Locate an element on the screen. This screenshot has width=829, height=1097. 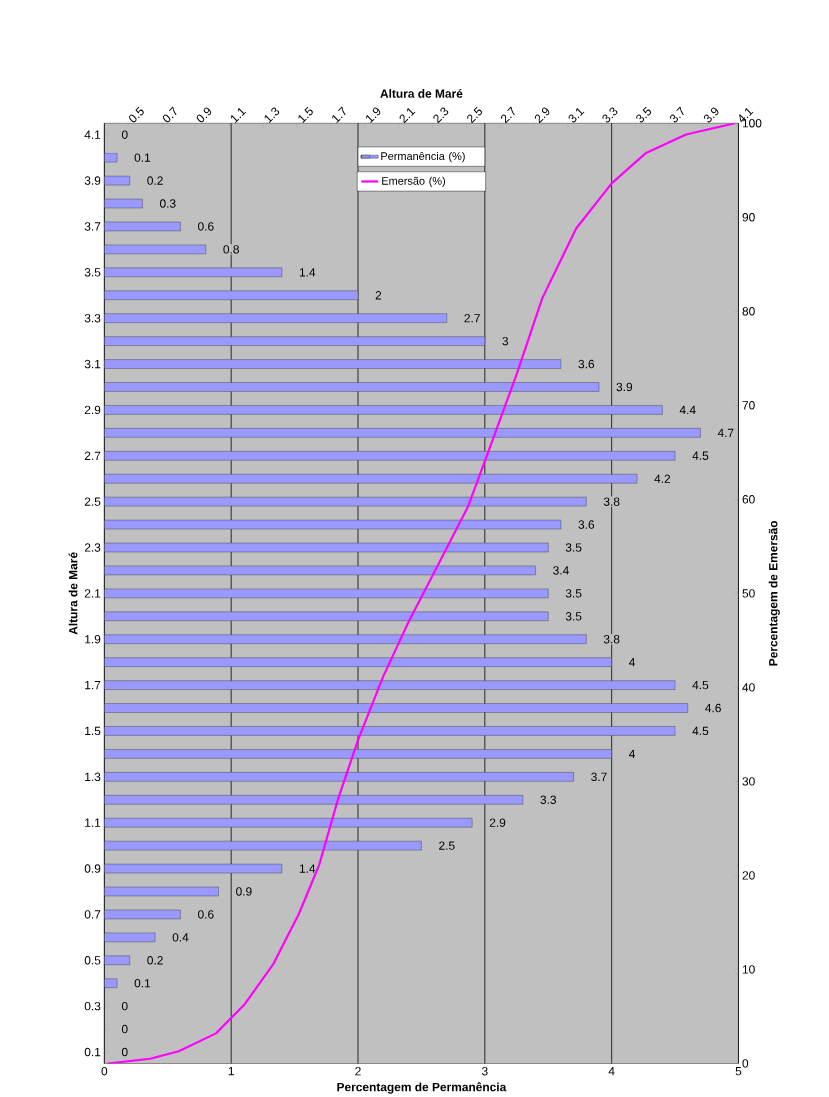
y-tick-label: 30 is located at coordinates (748, 781).